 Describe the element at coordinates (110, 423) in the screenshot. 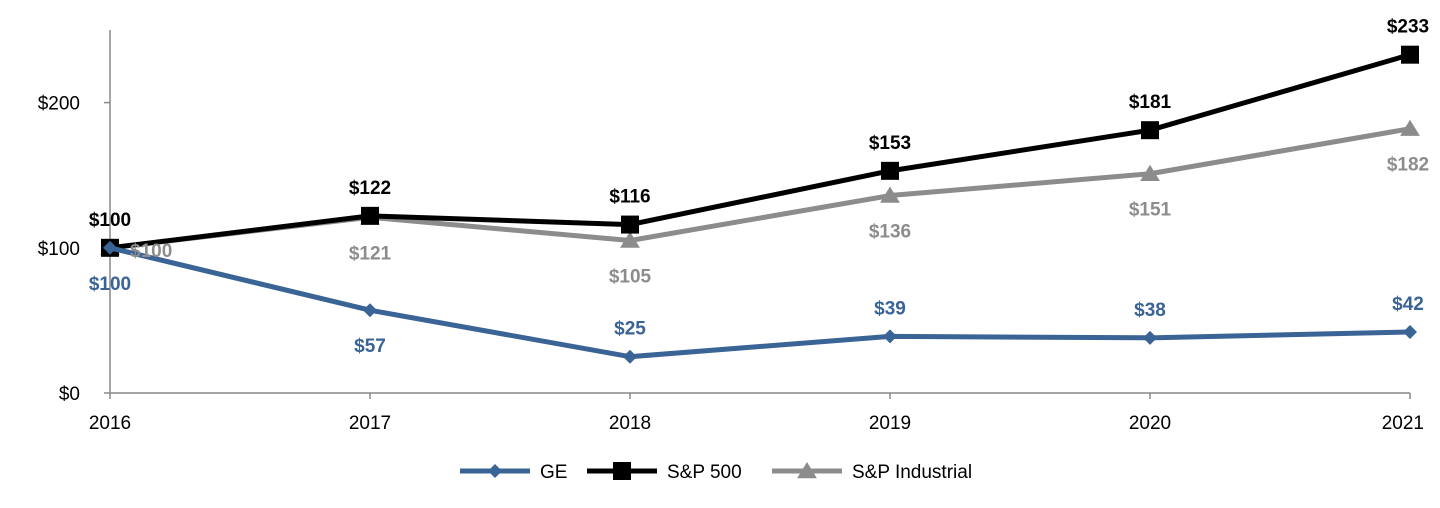

I see `x-tick-label: 2016` at that location.